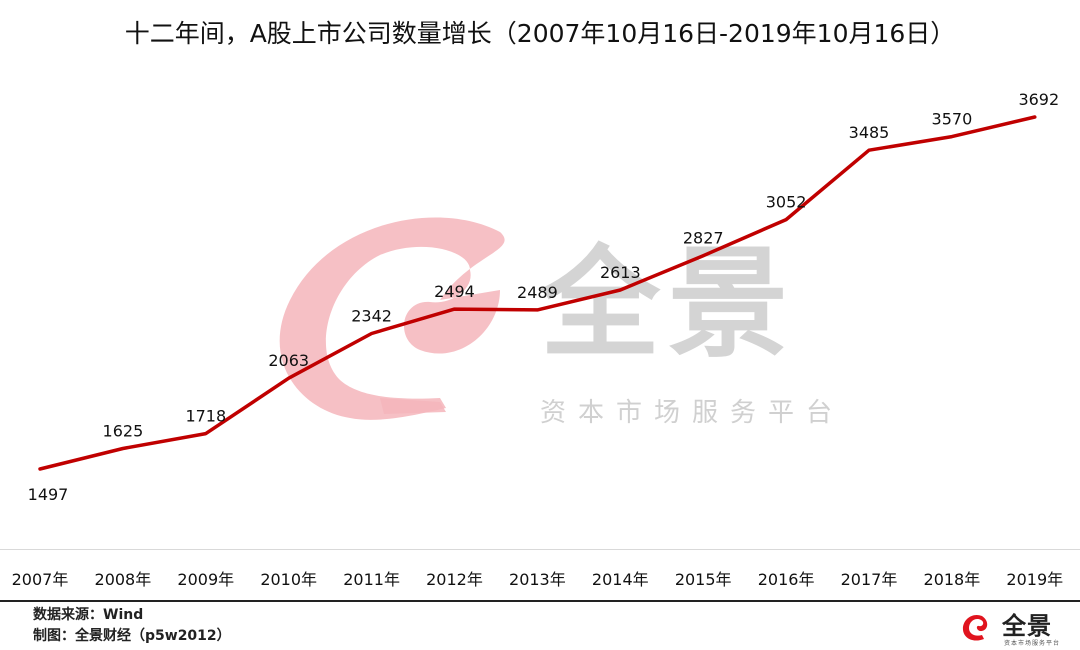  What do you see at coordinates (869, 132) in the screenshot?
I see `data-label: 3485` at bounding box center [869, 132].